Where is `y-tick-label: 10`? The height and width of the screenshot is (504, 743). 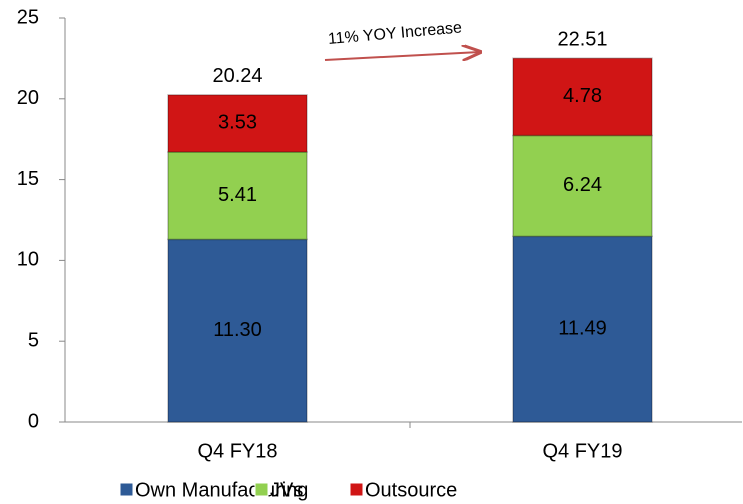
y-tick-label: 10 is located at coordinates (28, 260).